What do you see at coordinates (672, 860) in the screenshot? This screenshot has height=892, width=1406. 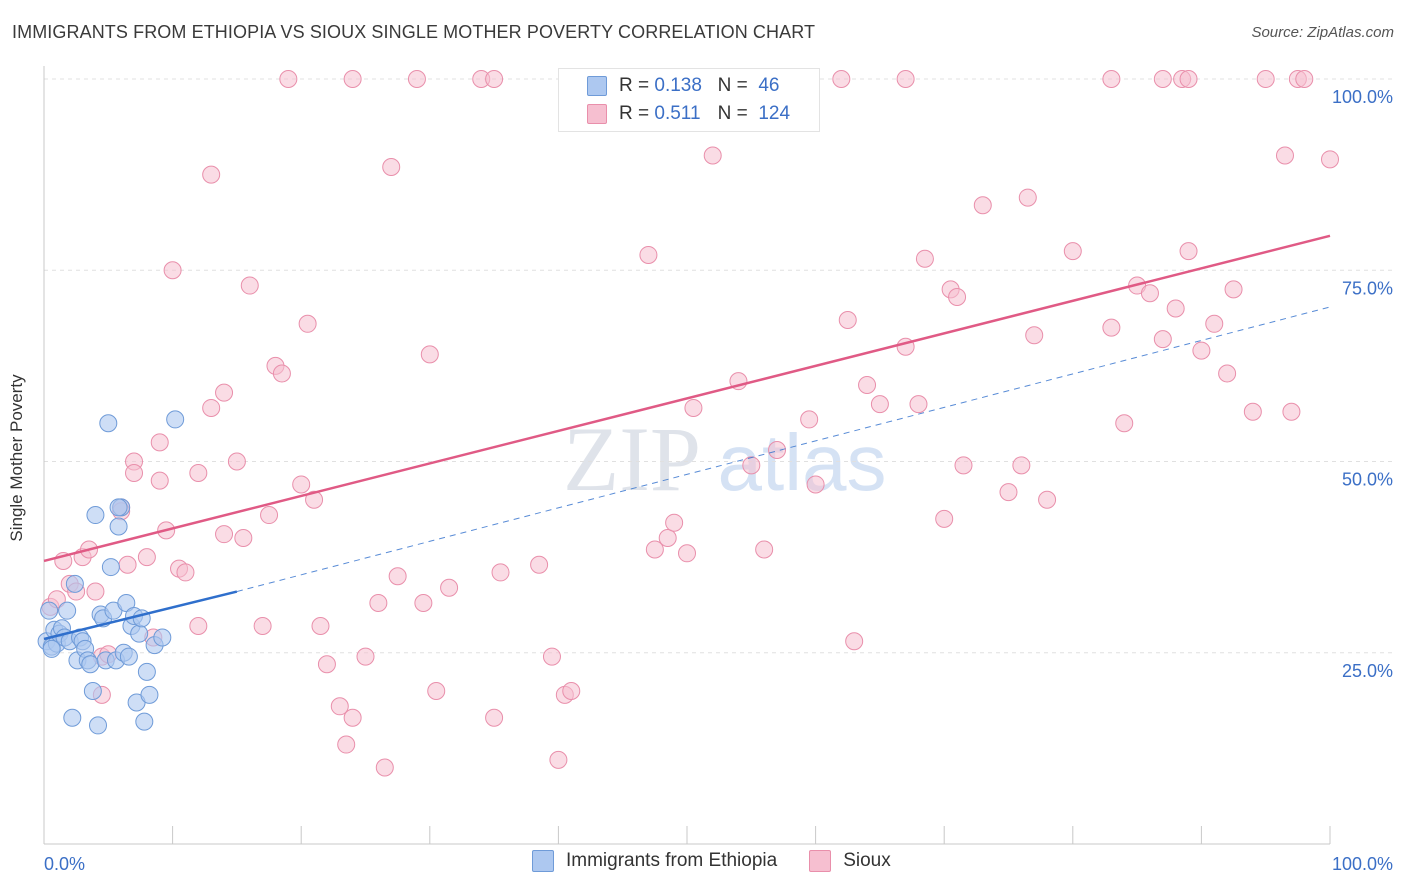 I see `legend-label-ethiopia: Immigrants from Ethiopia` at bounding box center [672, 860].